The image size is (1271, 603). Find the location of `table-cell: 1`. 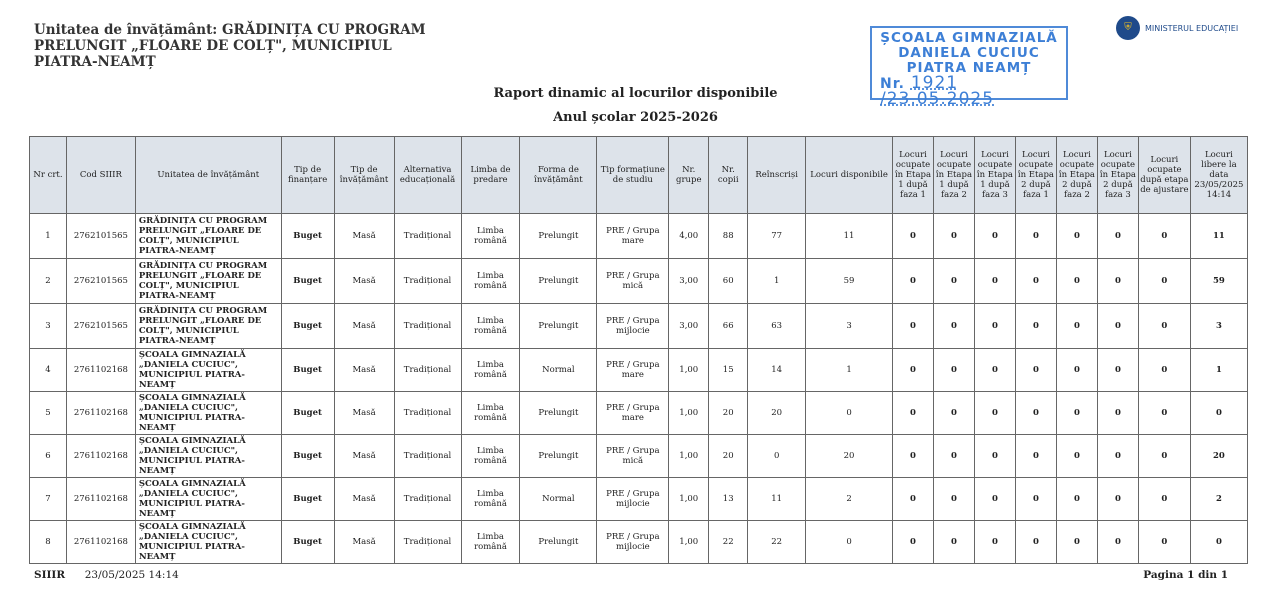

table-cell: 1 is located at coordinates (1219, 370).